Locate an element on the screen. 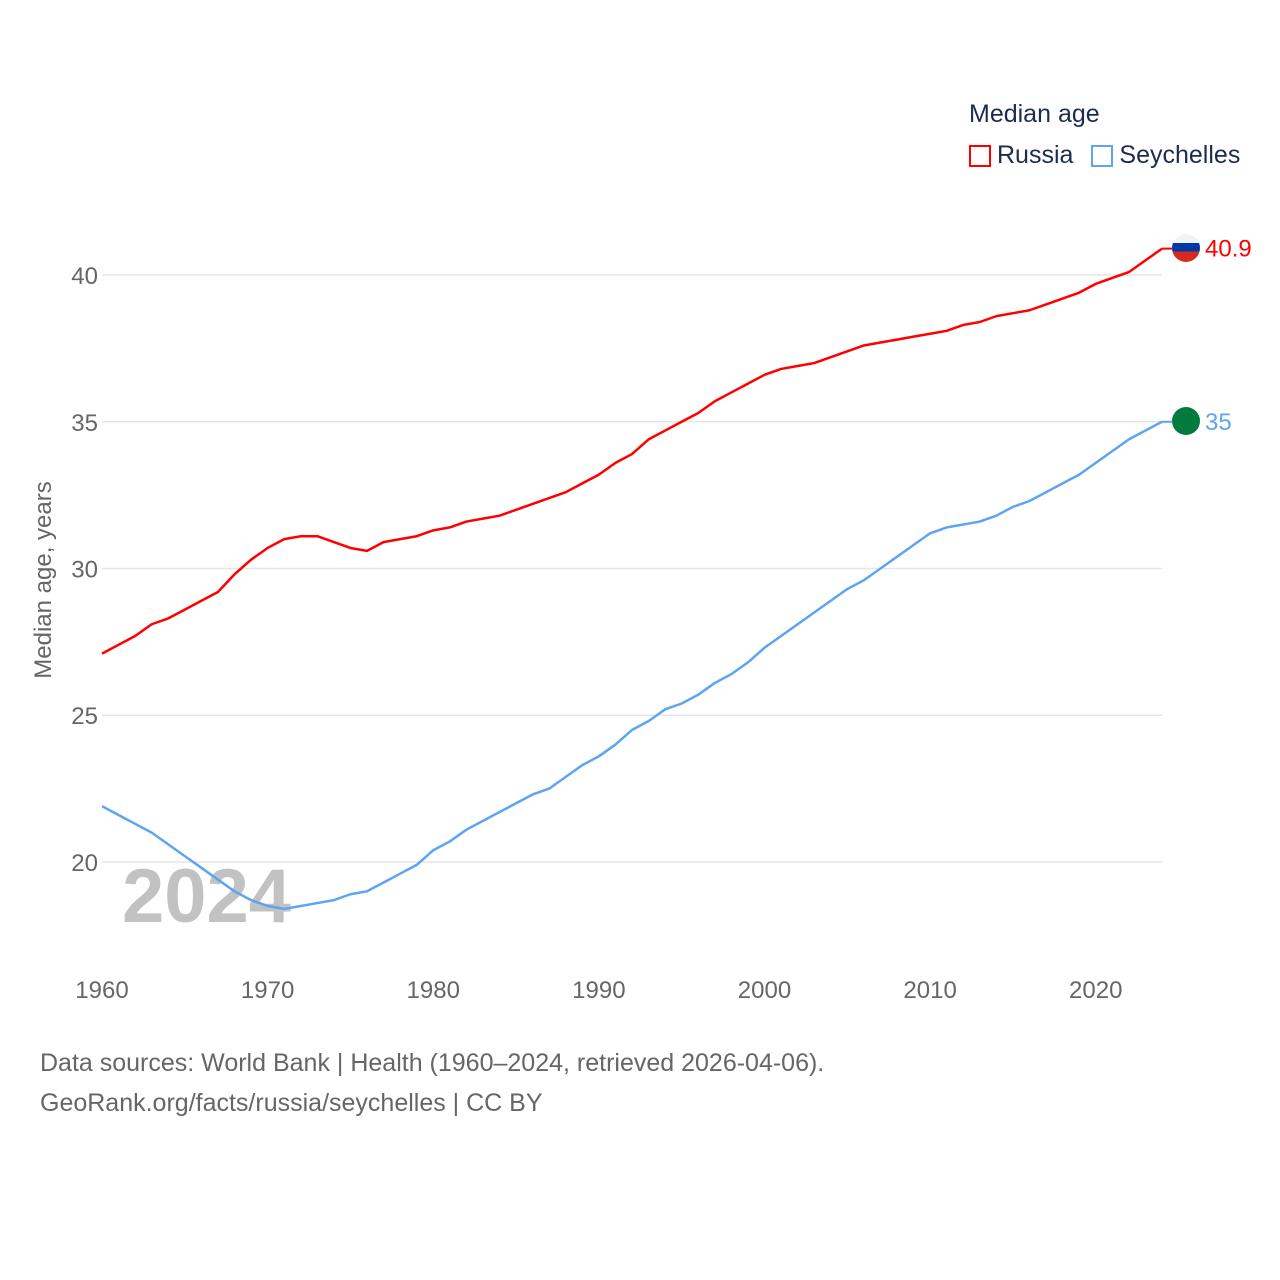 This screenshot has width=1280, height=1280. x-tick-label: 2000 is located at coordinates (764, 990).